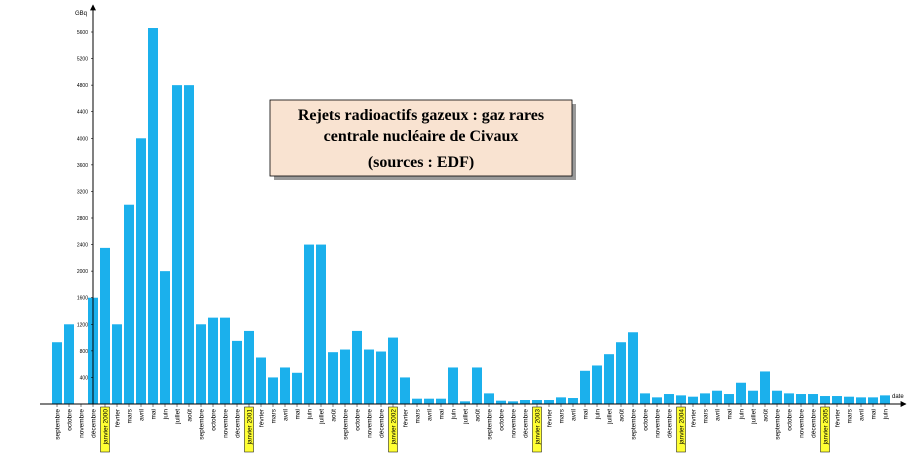  I want to click on y-tick-label: 1200, so click(82, 325).